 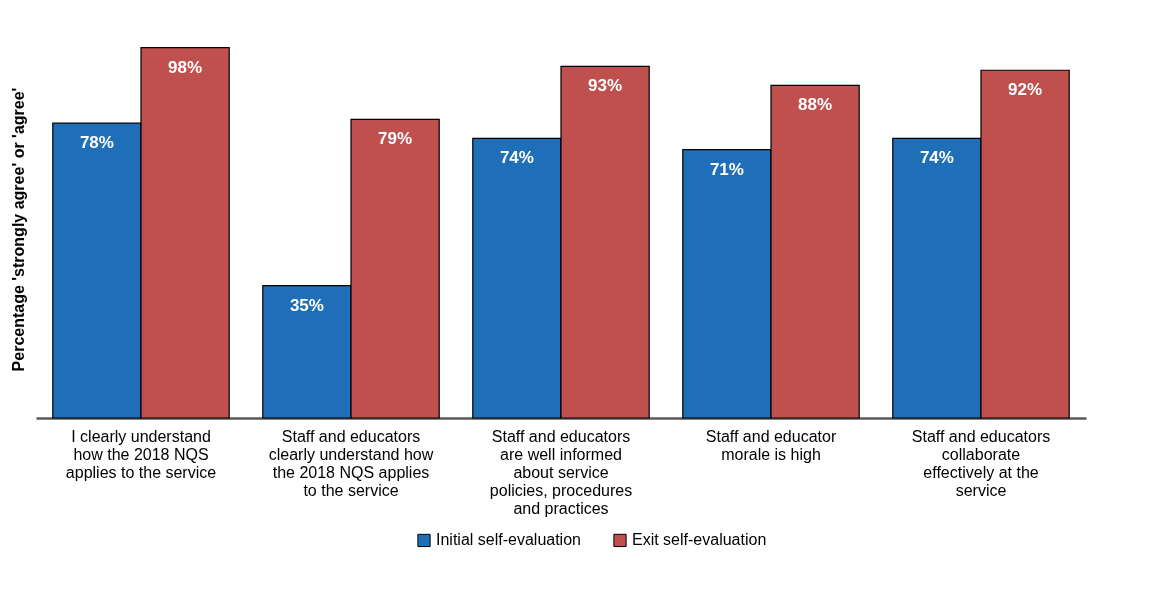 I want to click on data-label: 93%, so click(x=605, y=86).